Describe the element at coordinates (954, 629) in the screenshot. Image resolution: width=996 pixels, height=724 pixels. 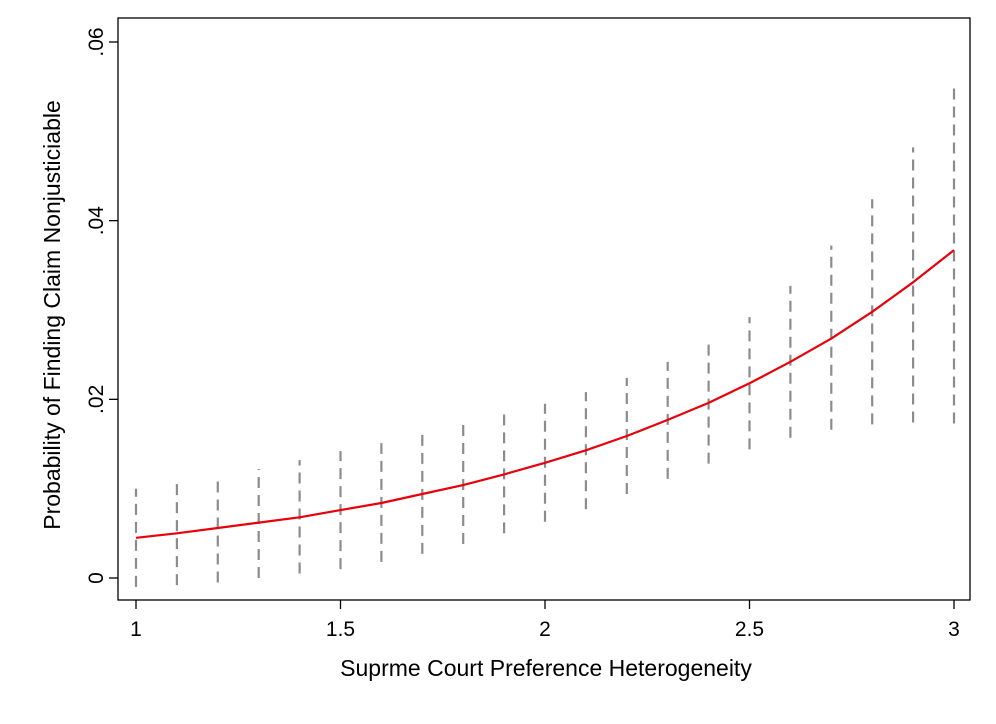
I see `x-tick-label: 3` at that location.